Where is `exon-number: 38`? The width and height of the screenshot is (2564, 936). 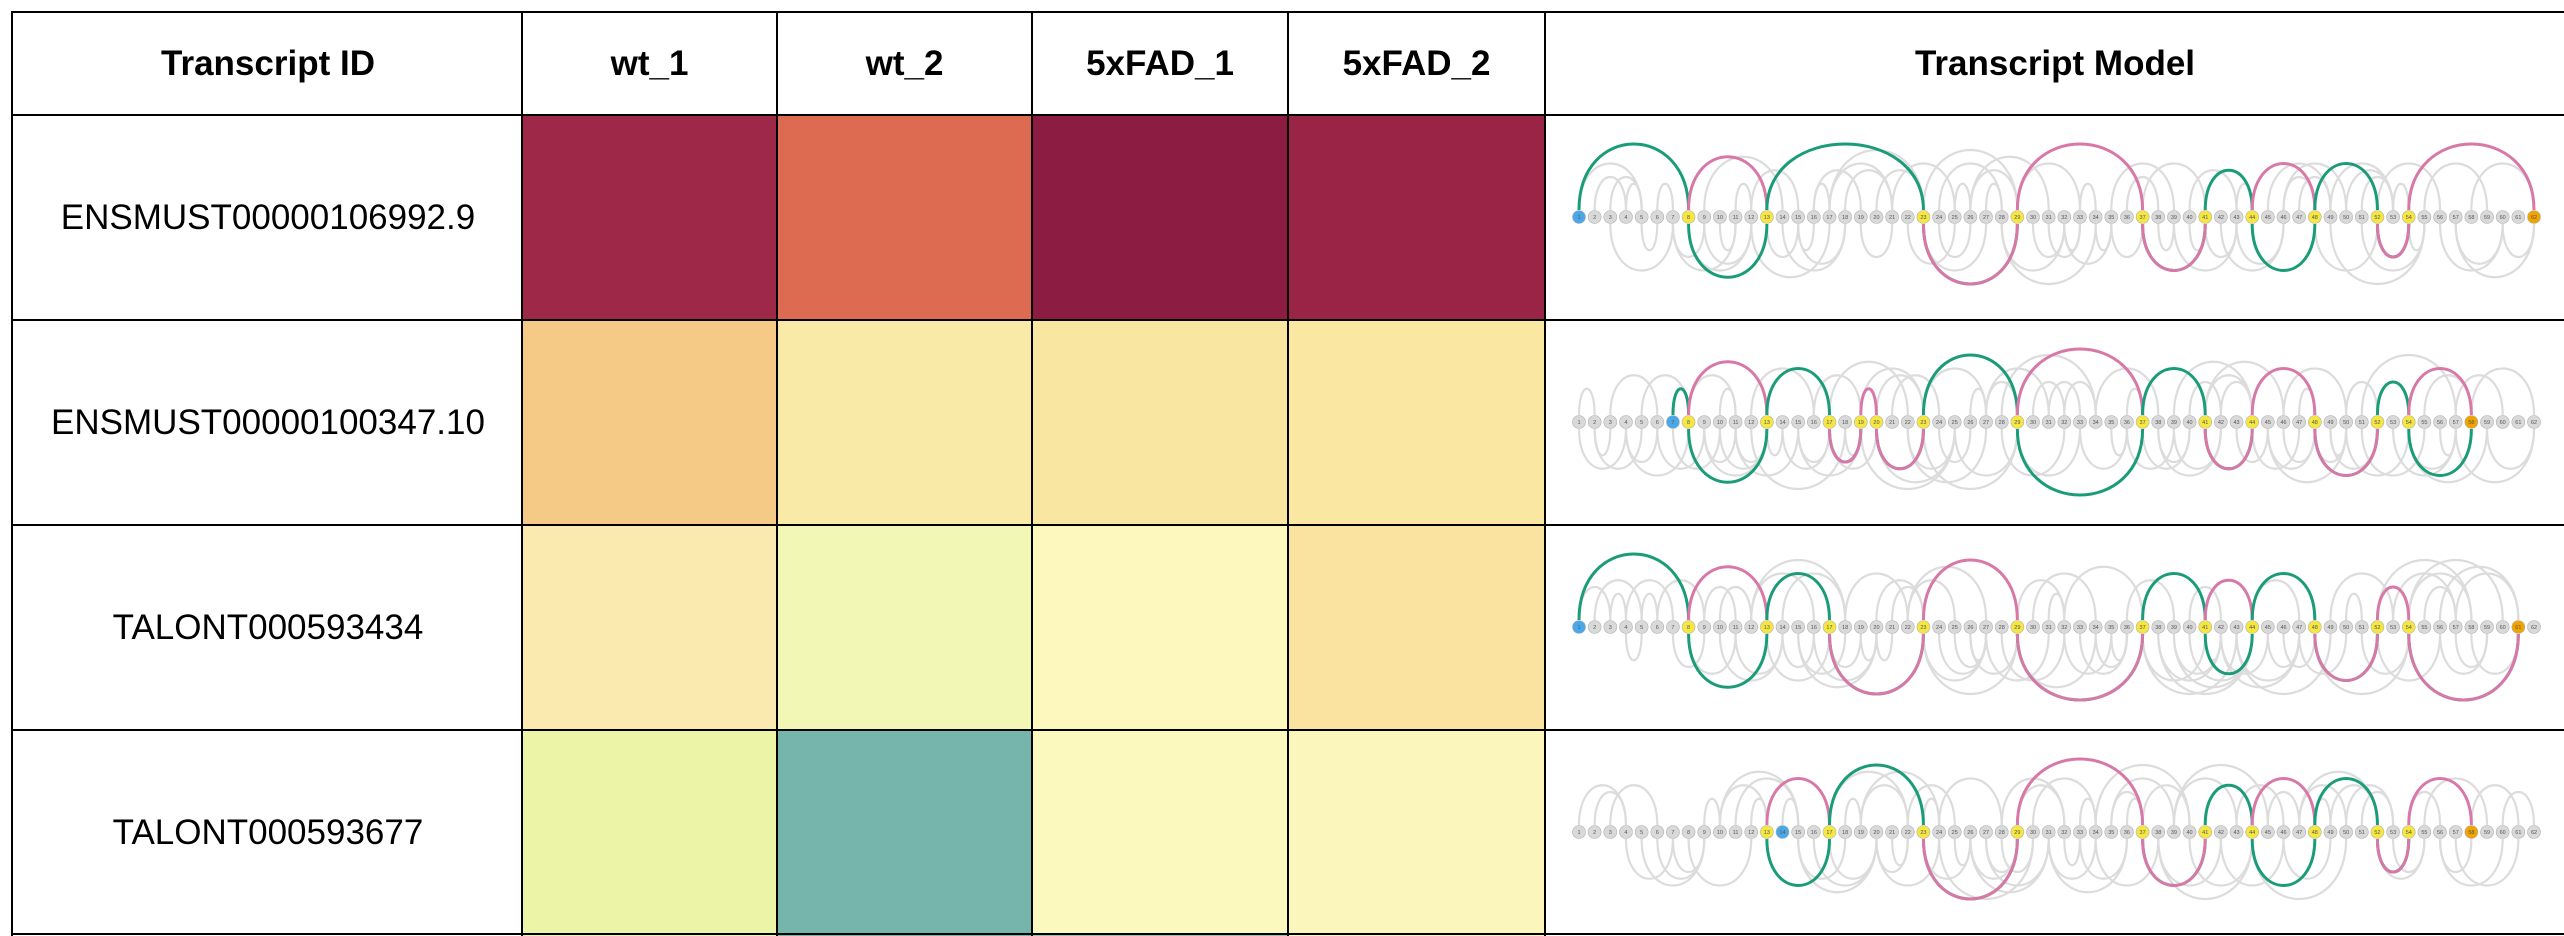
exon-number: 38 is located at coordinates (2158, 218).